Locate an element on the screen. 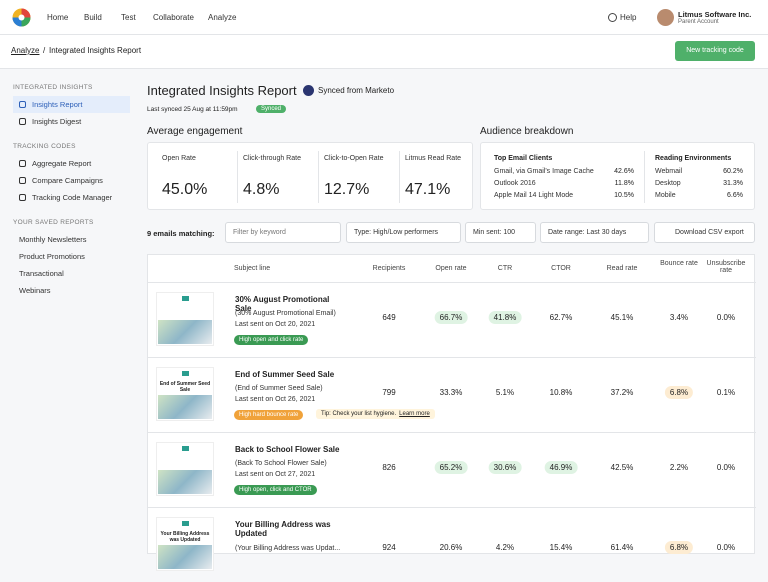  tip-text: Tip: Check your list hygiene. is located at coordinates (359, 414).